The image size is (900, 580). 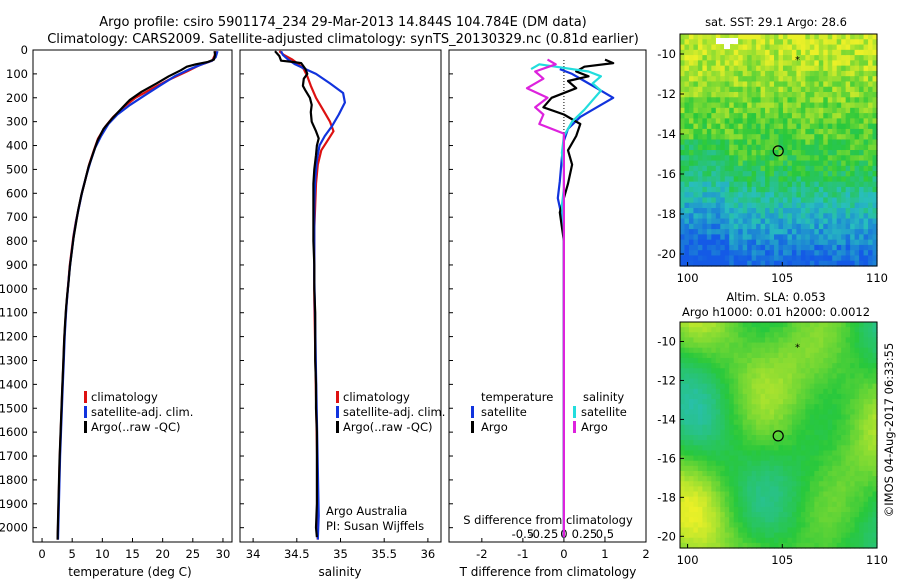 I want to click on map-x-tick-label: 110, so click(x=877, y=560).